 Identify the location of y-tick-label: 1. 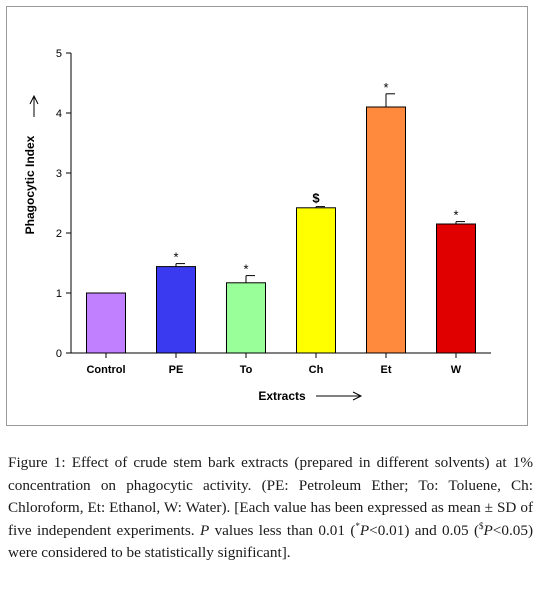
(59, 294).